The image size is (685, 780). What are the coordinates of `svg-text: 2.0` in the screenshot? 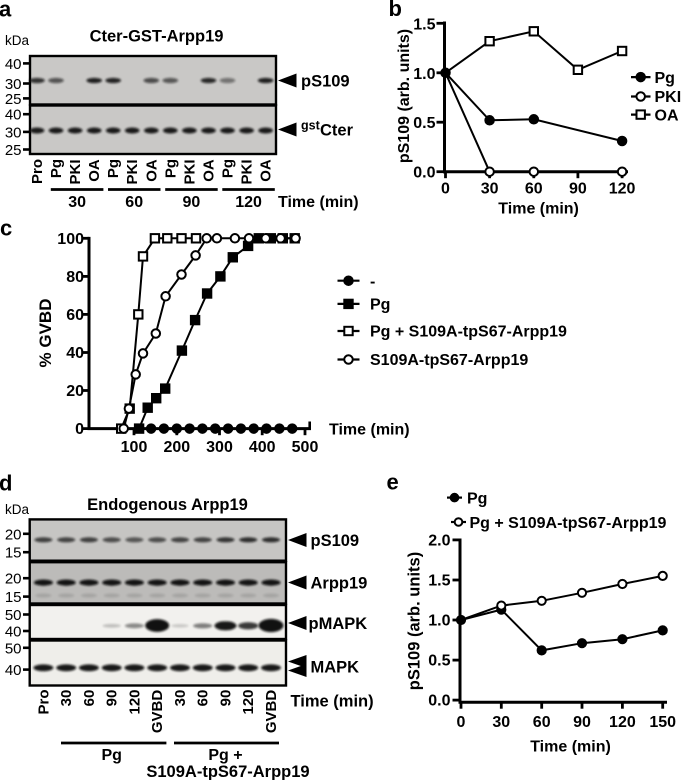 It's located at (439, 540).